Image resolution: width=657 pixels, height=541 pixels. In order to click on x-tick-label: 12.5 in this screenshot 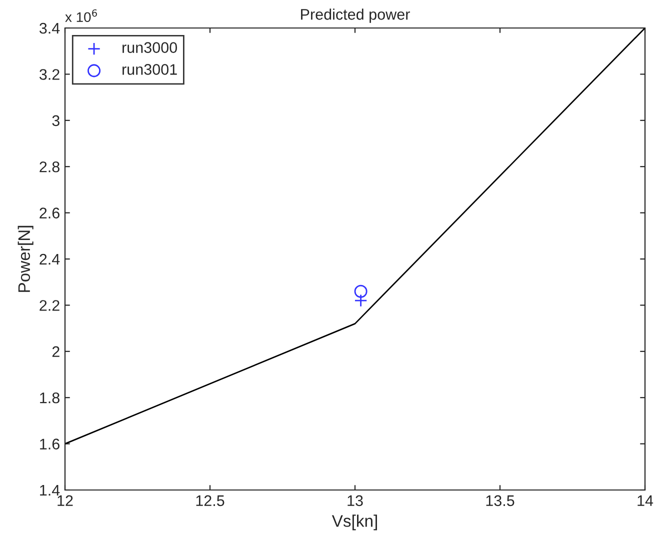, I will do `click(210, 500)`.